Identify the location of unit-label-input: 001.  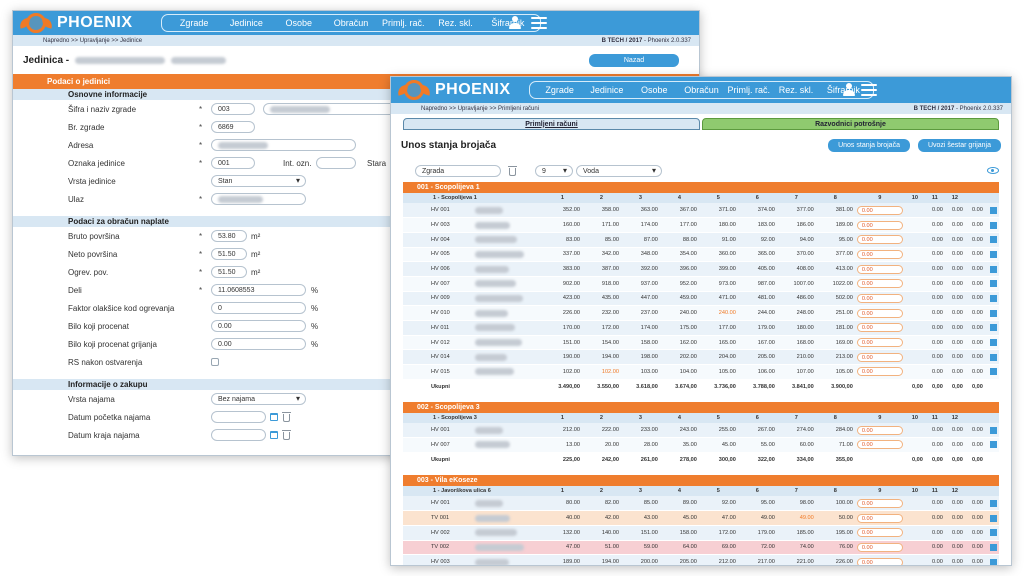
(233, 163).